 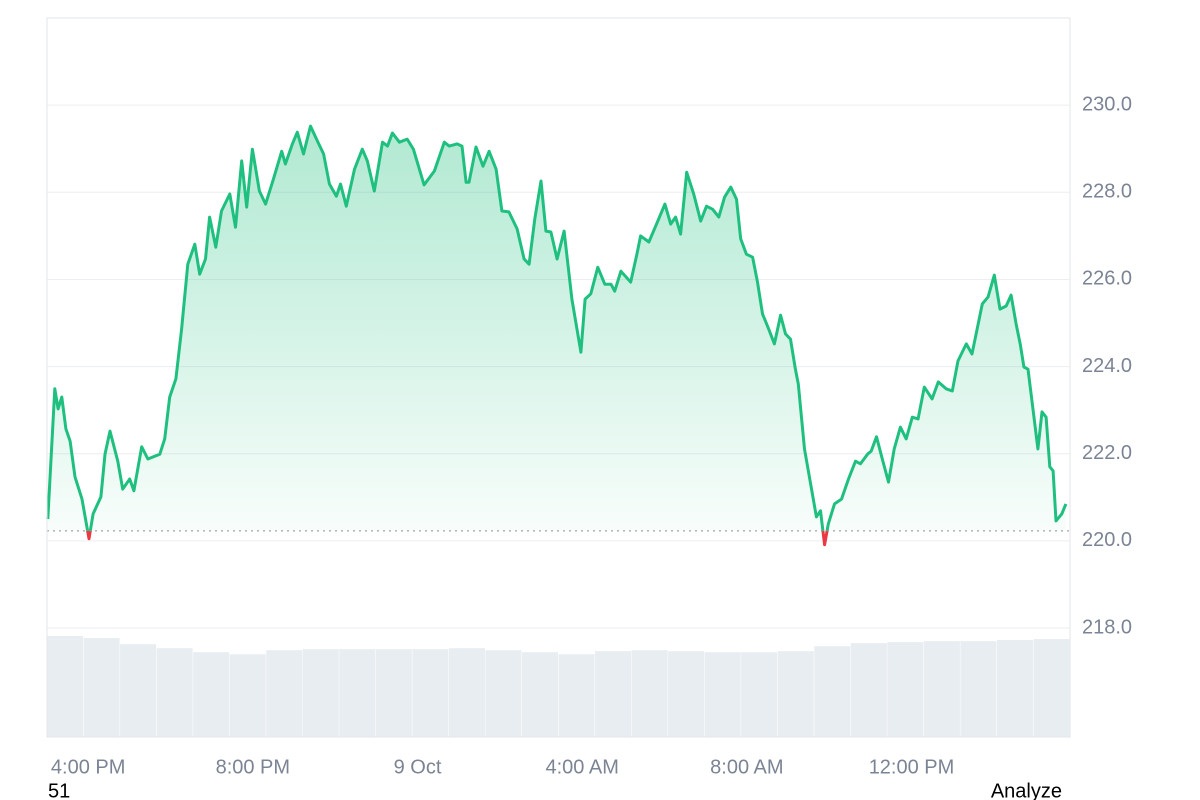 What do you see at coordinates (581, 767) in the screenshot?
I see `x-tick-label: 4:00 AM` at bounding box center [581, 767].